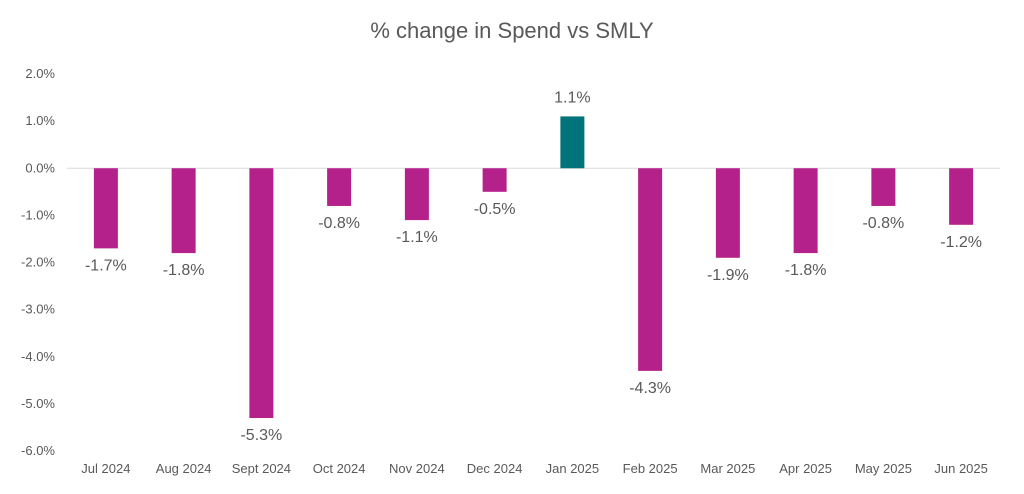  I want to click on y-tick-label: -6.0%, so click(38, 450).